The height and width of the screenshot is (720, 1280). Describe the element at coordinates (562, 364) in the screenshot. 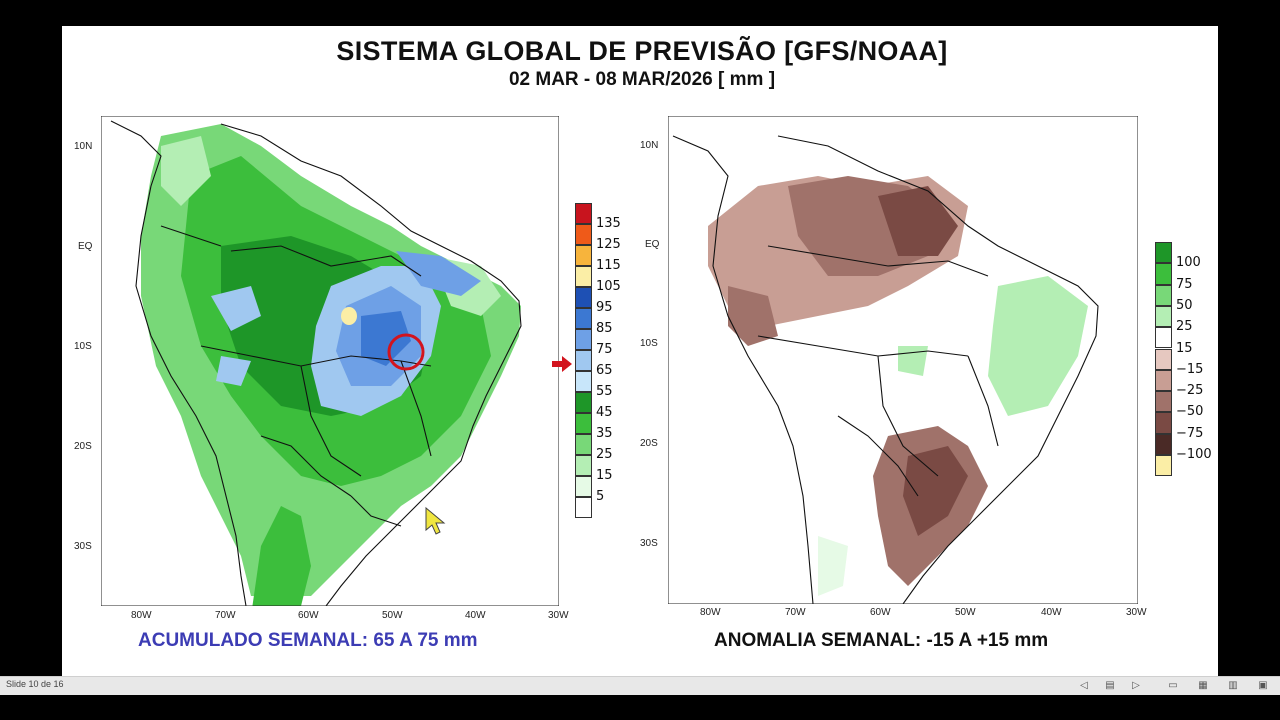

I see `red-arrow-icon` at that location.